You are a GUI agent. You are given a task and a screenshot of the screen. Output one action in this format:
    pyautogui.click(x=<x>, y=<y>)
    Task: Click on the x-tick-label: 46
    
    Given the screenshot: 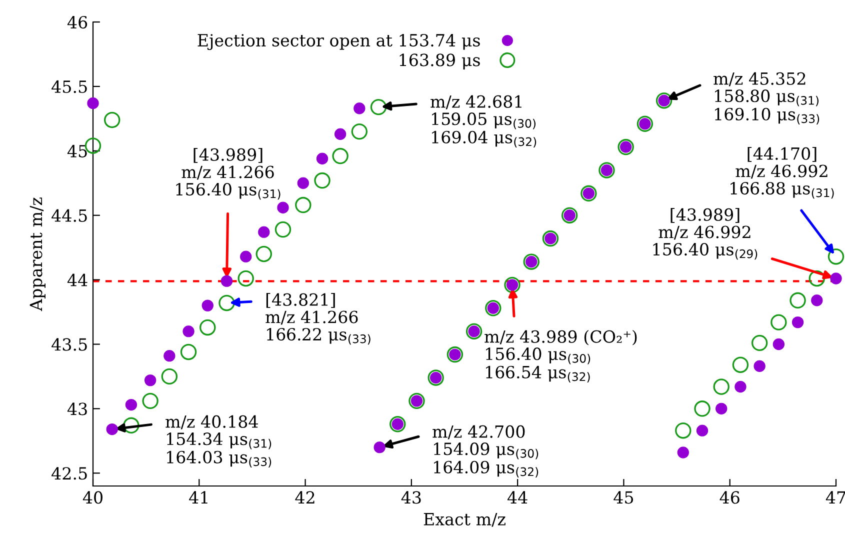 What is the action you would take?
    pyautogui.click(x=730, y=497)
    